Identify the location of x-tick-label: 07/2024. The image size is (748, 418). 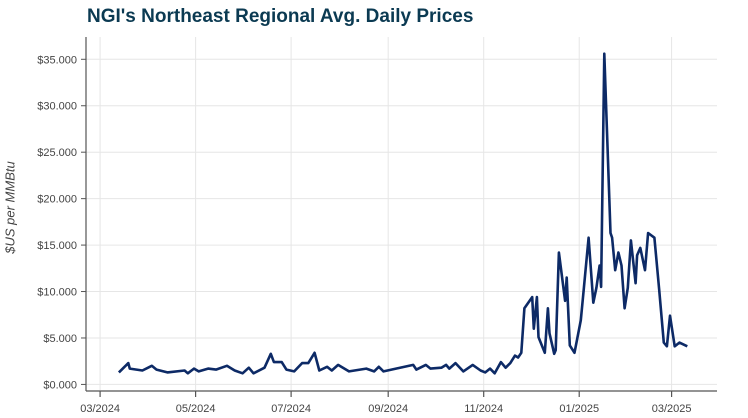
(291, 409).